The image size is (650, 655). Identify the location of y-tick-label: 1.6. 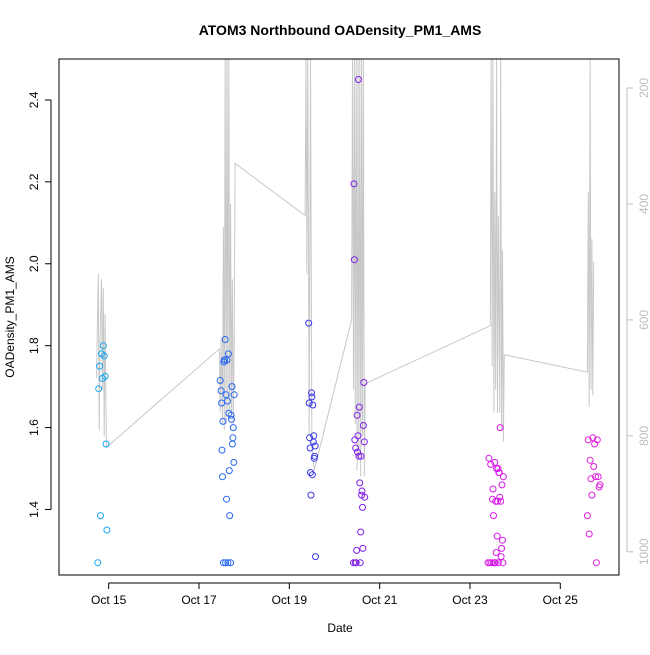
(34, 427).